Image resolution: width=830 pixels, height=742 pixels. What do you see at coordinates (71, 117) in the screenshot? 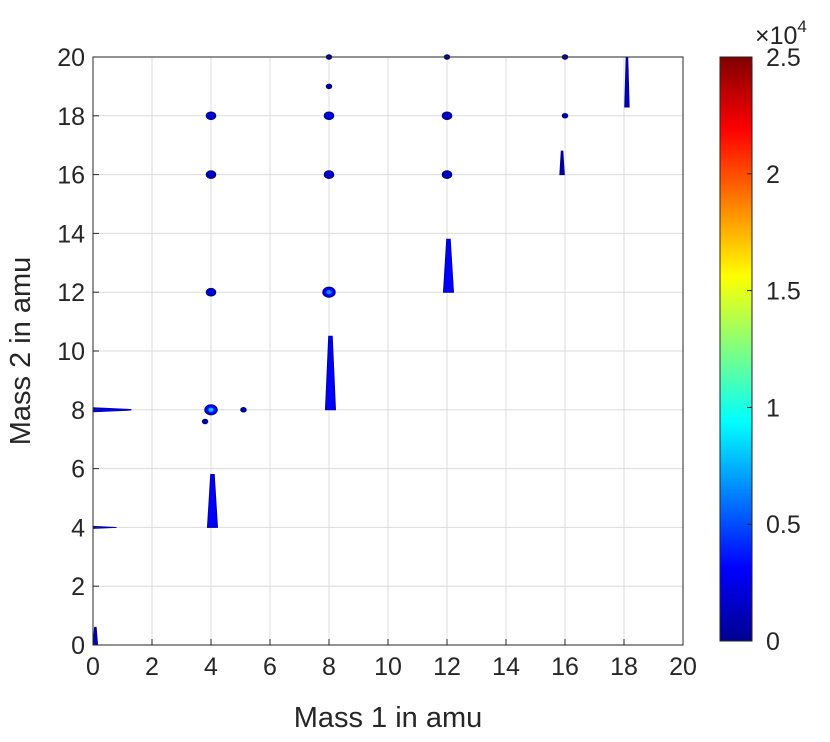
I see `y-tick-label: 18` at bounding box center [71, 117].